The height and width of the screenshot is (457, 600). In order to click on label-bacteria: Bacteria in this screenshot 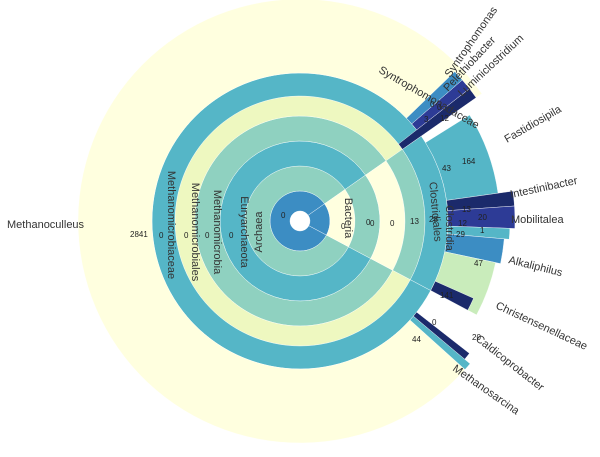, I will do `click(348, 218)`.